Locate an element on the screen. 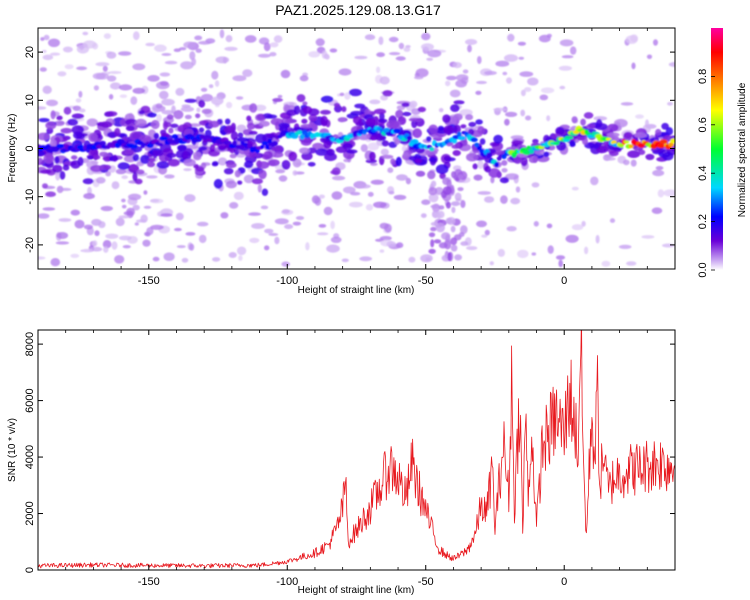 This screenshot has height=600, width=750. spectrogram-y-tick-label: -10 is located at coordinates (30, 197).